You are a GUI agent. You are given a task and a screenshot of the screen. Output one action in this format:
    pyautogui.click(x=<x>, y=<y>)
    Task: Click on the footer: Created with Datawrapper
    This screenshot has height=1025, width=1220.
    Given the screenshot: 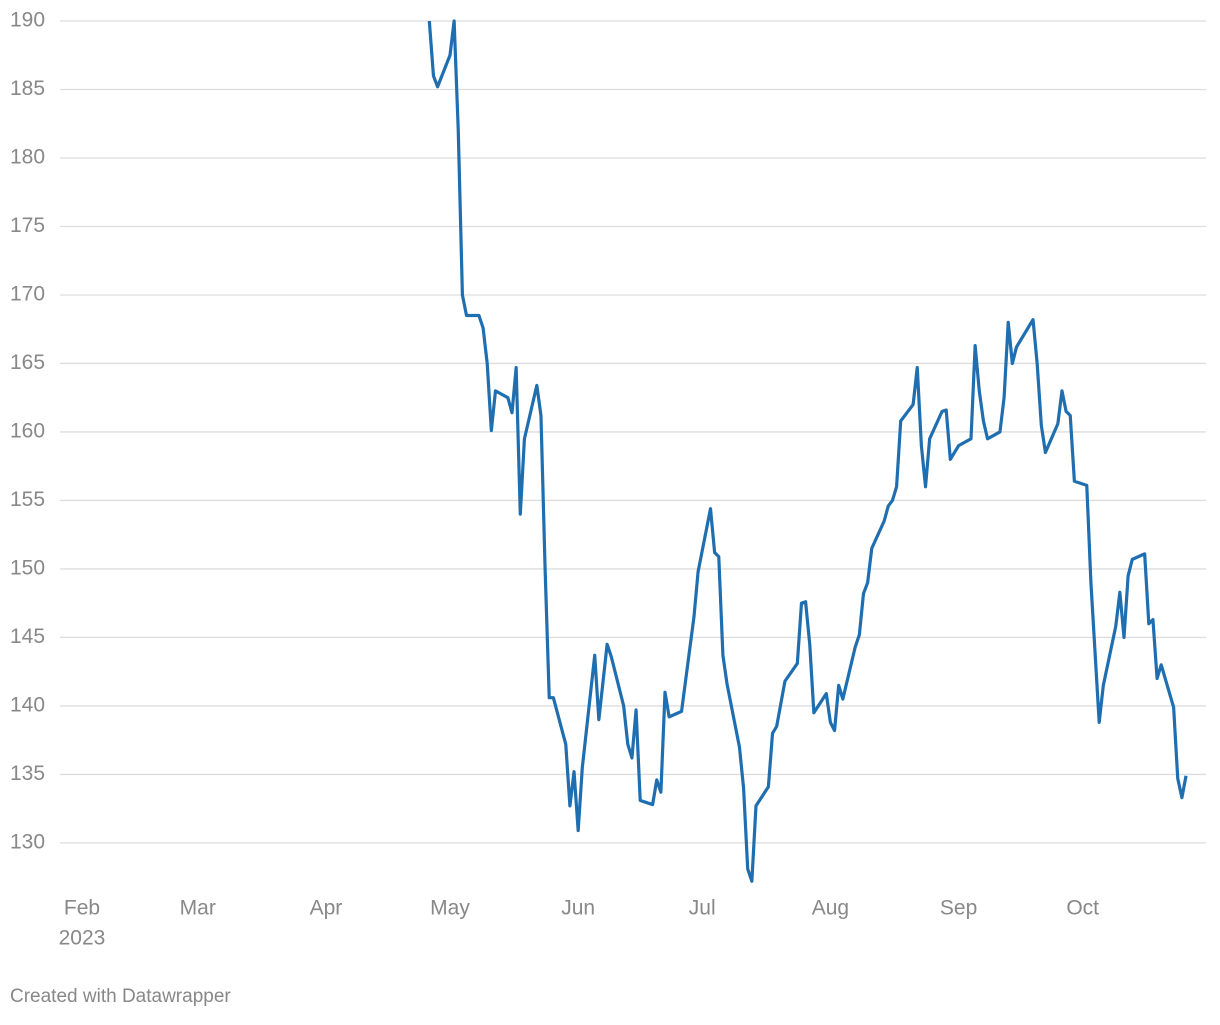 What is the action you would take?
    pyautogui.click(x=120, y=996)
    